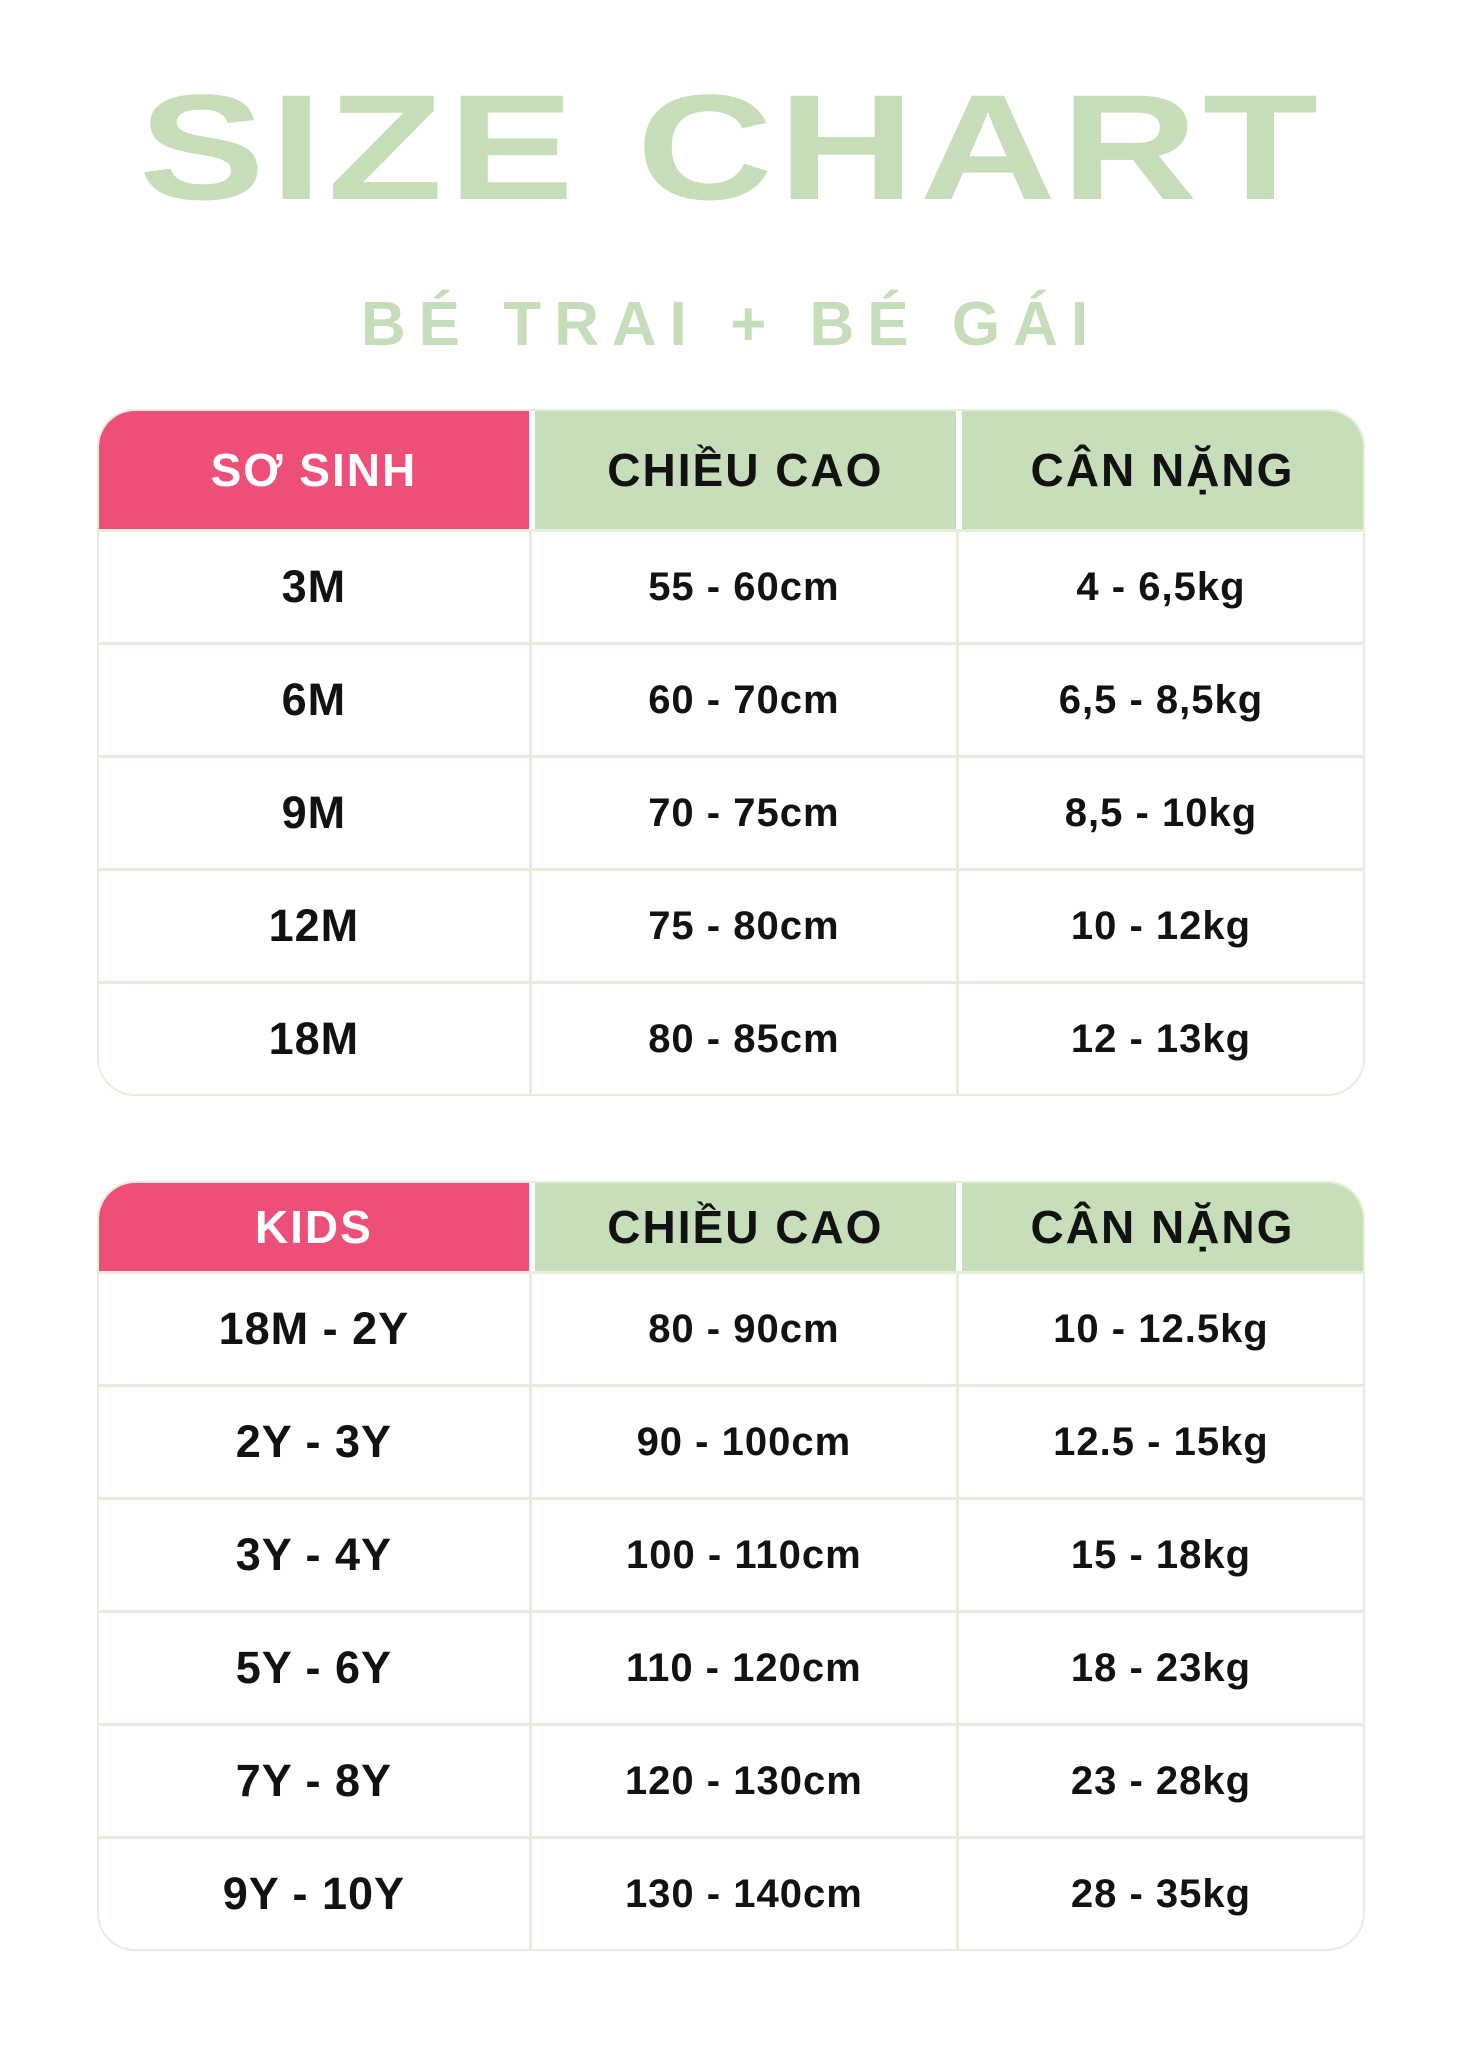 The image size is (1462, 2048). Describe the element at coordinates (314, 1666) in the screenshot. I see `size-cell: 5Y - 6Y` at that location.